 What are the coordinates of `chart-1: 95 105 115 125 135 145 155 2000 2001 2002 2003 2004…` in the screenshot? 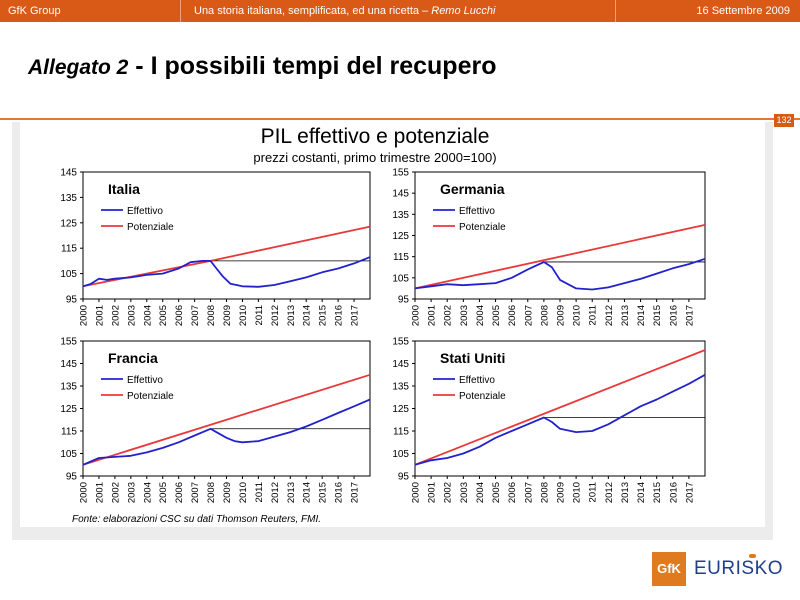 It's located at (549, 247).